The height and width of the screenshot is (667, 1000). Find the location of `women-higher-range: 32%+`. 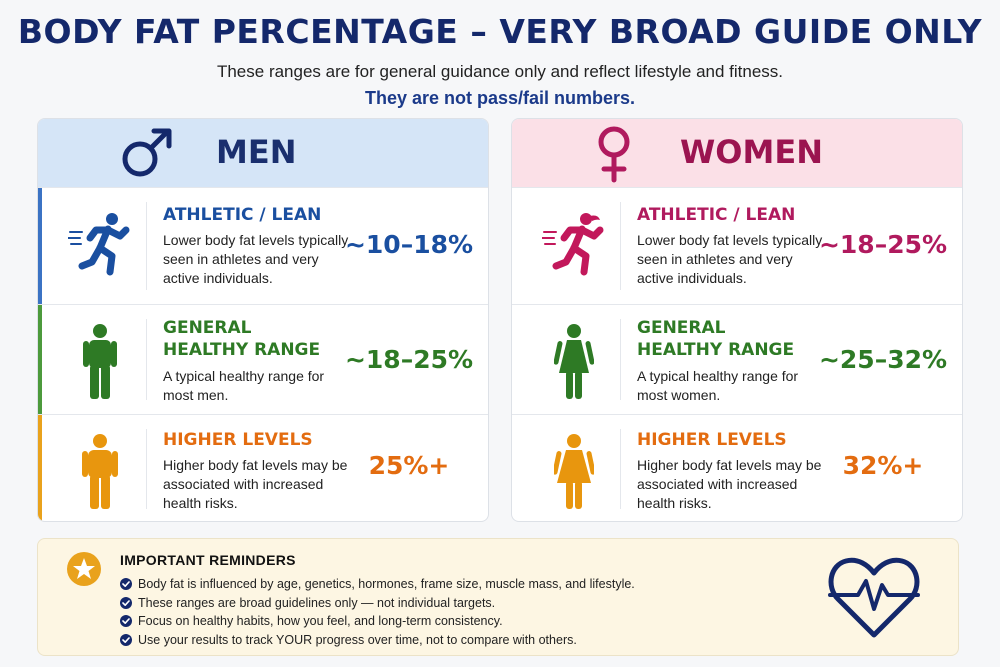

women-higher-range: 32%+ is located at coordinates (883, 465).